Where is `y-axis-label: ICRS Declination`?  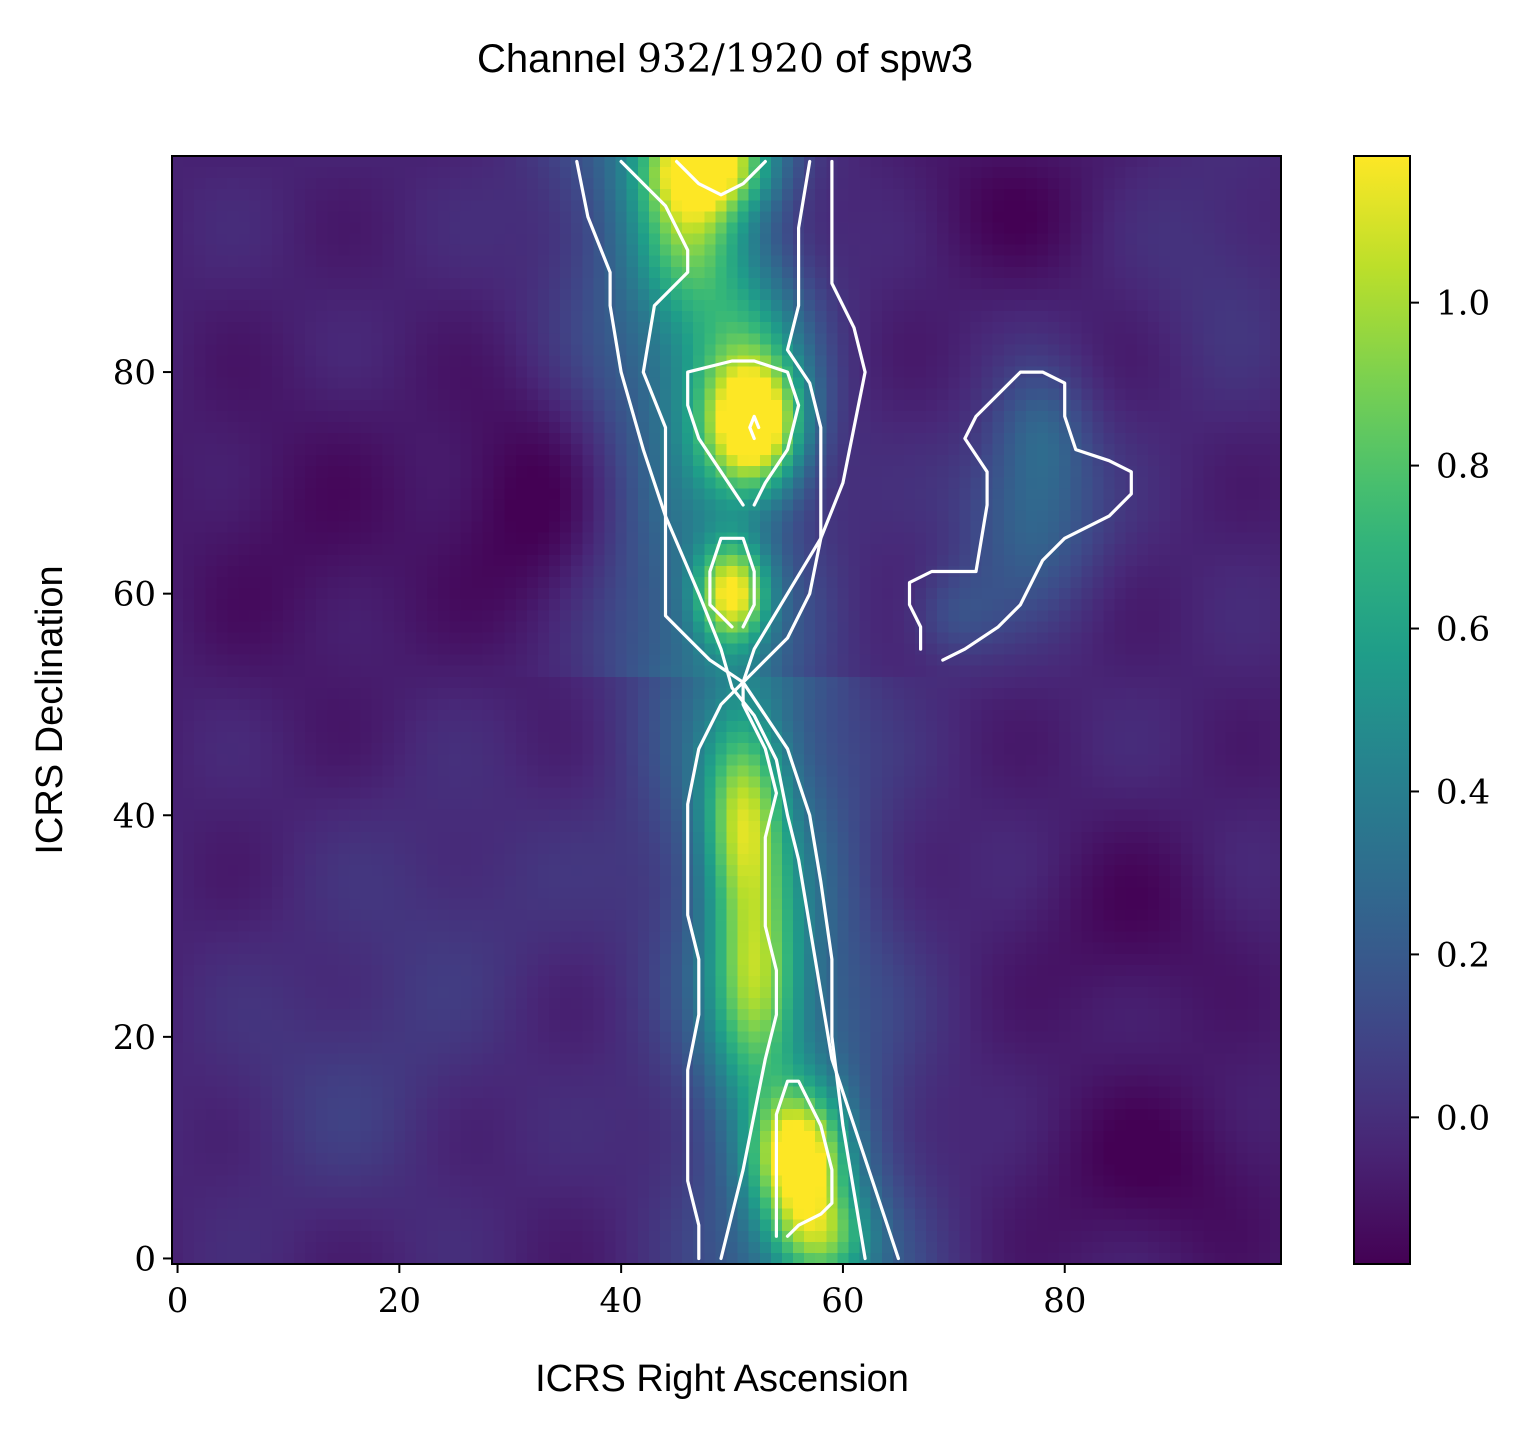
y-axis-label: ICRS Declination is located at coordinates (50, 709).